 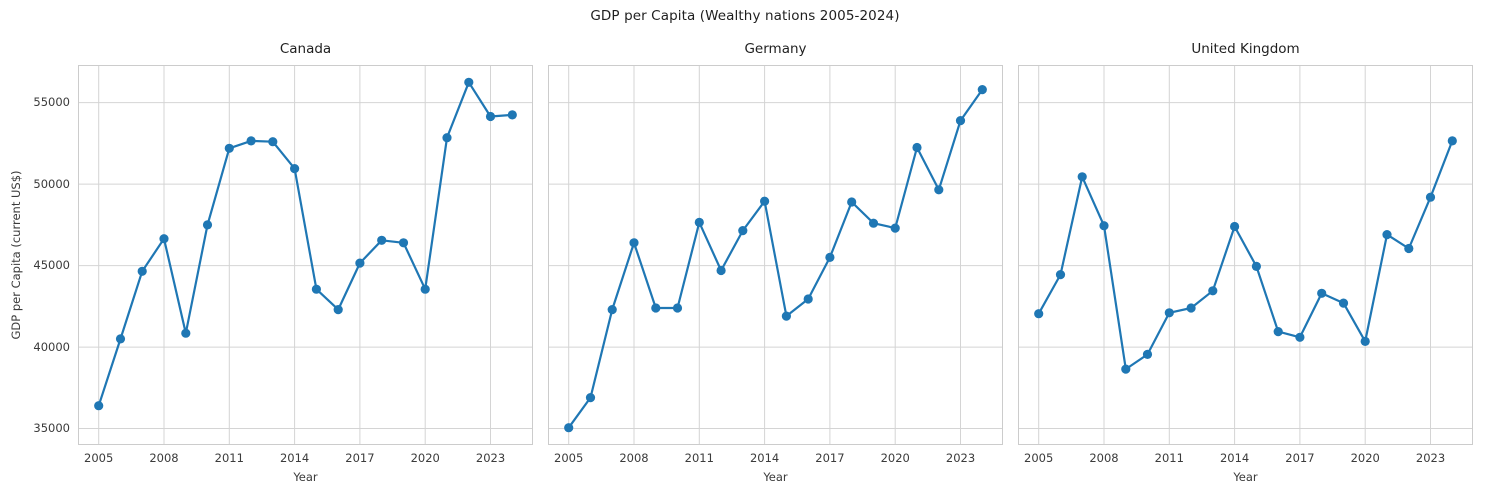 I want to click on subplot-title-canada: Canada, so click(x=305, y=49).